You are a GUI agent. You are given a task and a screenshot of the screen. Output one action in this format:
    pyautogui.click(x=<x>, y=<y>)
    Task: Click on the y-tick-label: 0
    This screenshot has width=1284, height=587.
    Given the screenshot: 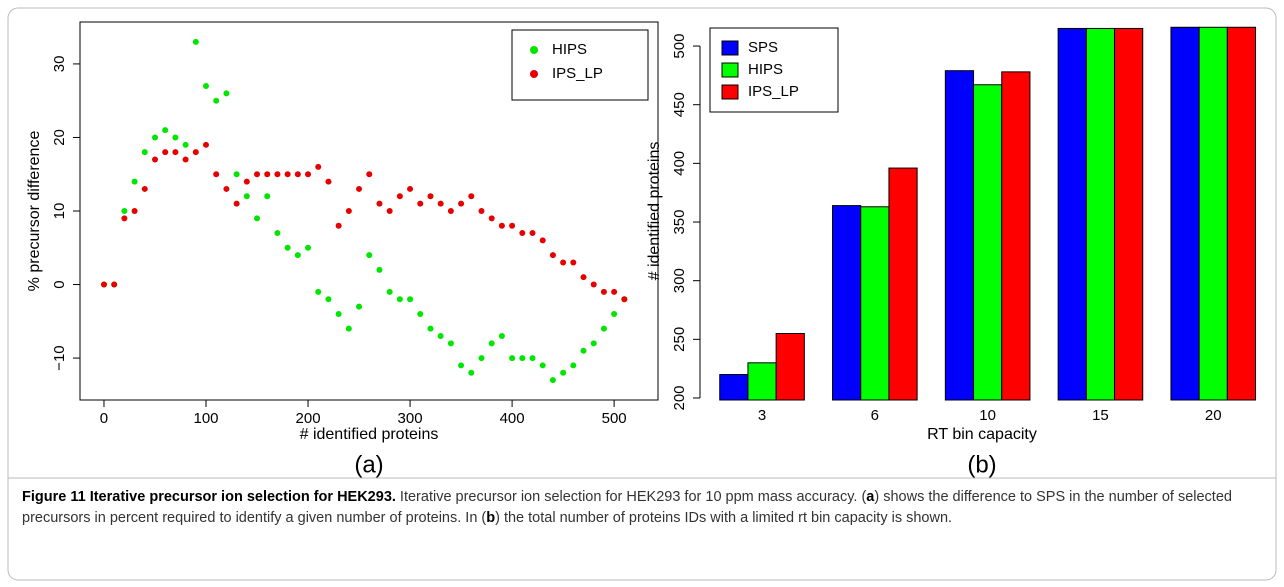 What is the action you would take?
    pyautogui.click(x=59, y=284)
    